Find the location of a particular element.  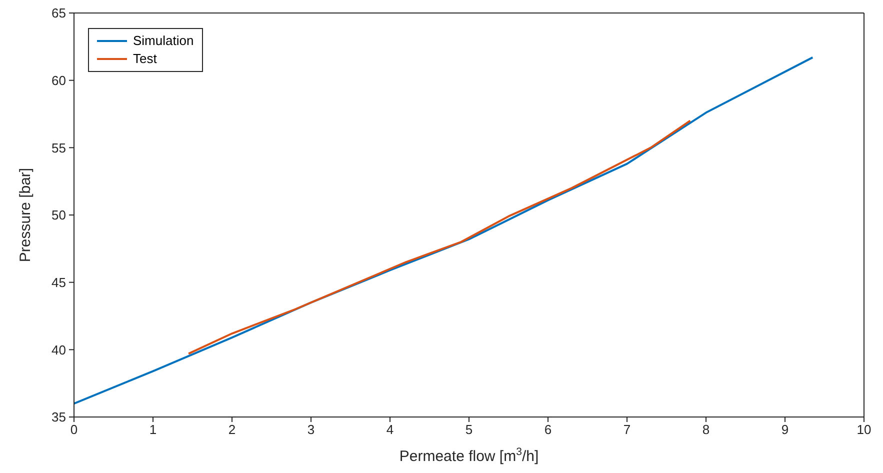

y-tick-label: 55 is located at coordinates (59, 148).